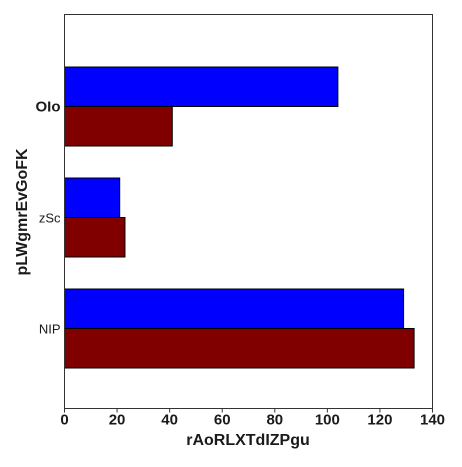 Image resolution: width=462 pixels, height=467 pixels. I want to click on y-axis-title: pLWgmrEvGoFK, so click(22, 212).